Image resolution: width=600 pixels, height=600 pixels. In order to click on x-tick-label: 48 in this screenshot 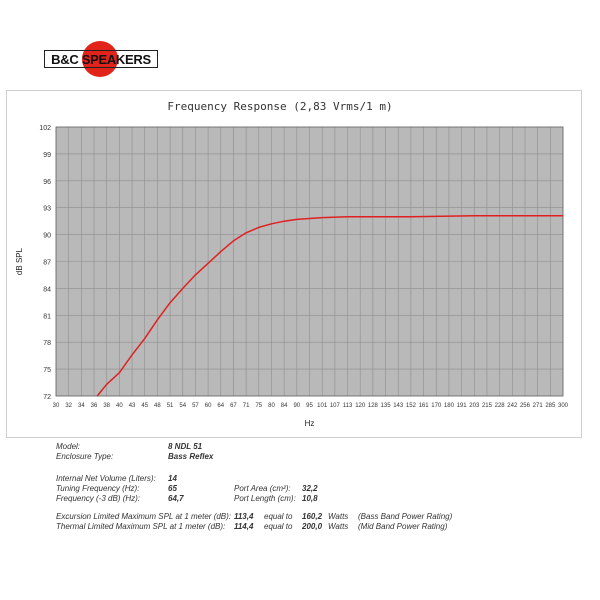, I will do `click(157, 406)`.